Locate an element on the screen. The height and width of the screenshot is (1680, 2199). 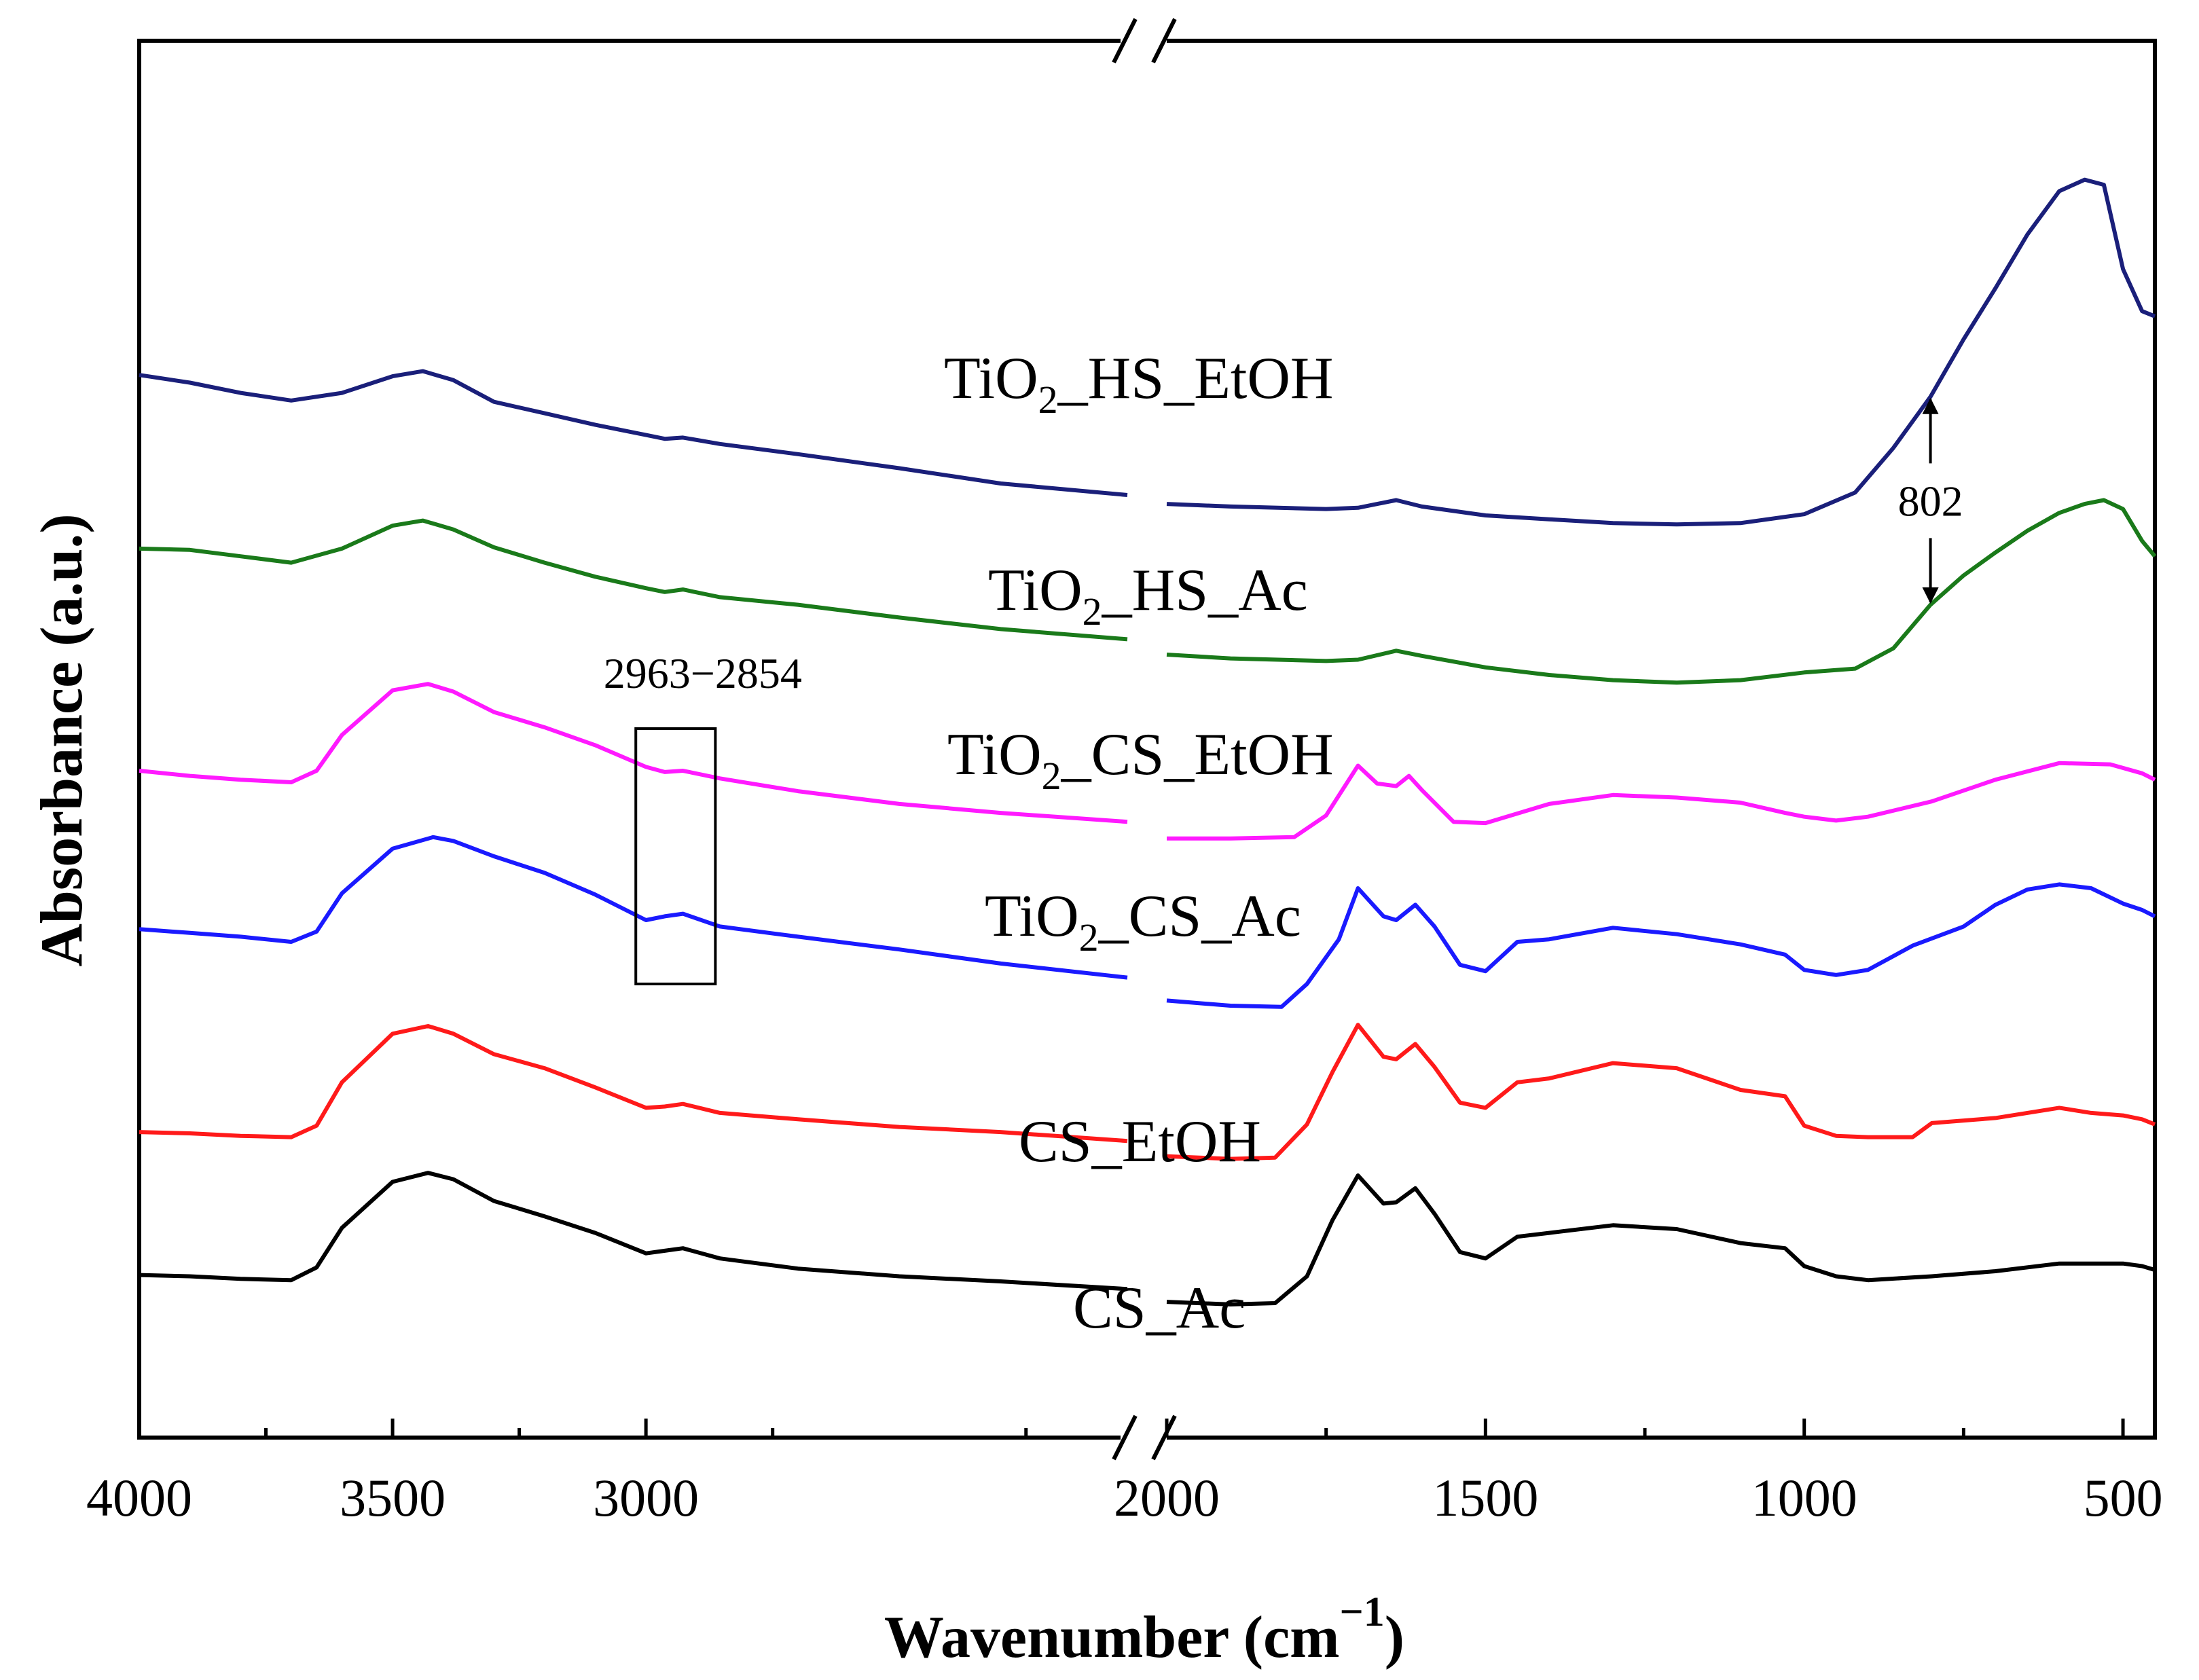
label-tio2-cs-etoh: TiO2_CS_EtOH is located at coordinates (1140, 760).